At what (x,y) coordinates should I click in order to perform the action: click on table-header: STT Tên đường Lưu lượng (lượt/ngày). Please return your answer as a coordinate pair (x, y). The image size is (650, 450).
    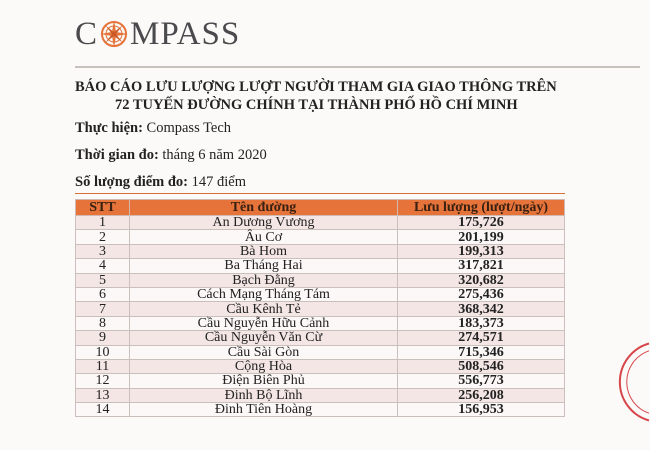
    Looking at the image, I should click on (320, 207).